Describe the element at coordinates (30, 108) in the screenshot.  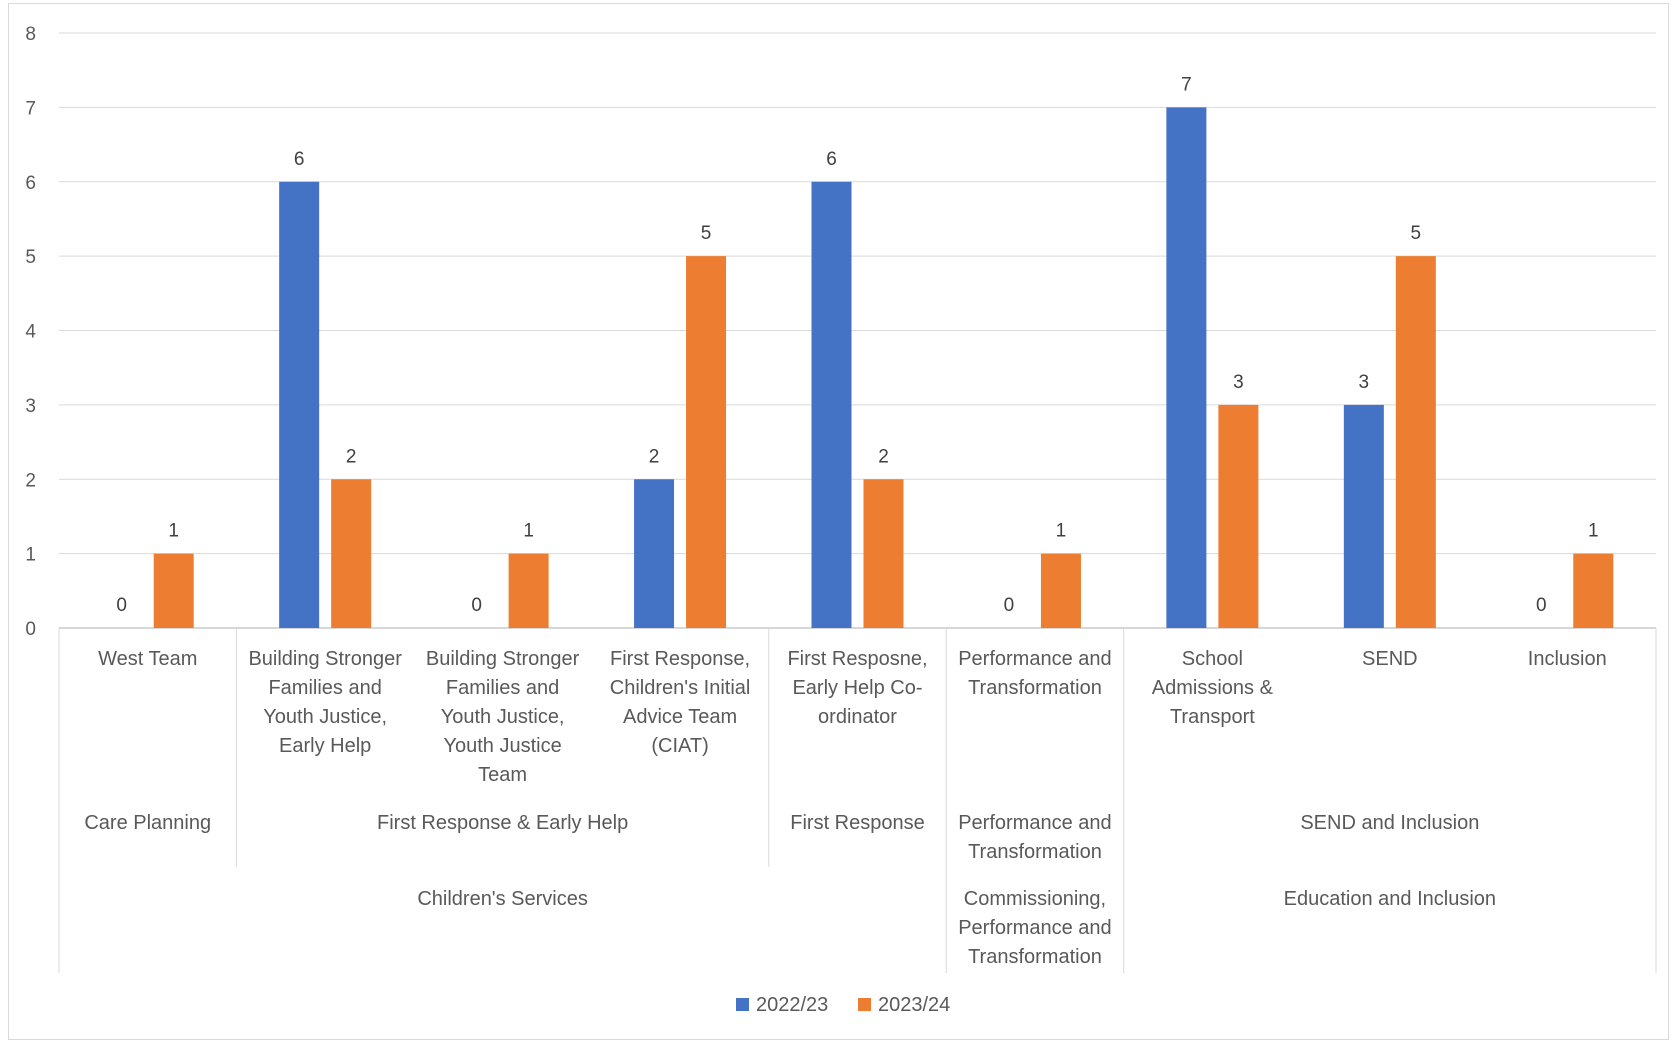
I see `y-tick-label: 7` at that location.